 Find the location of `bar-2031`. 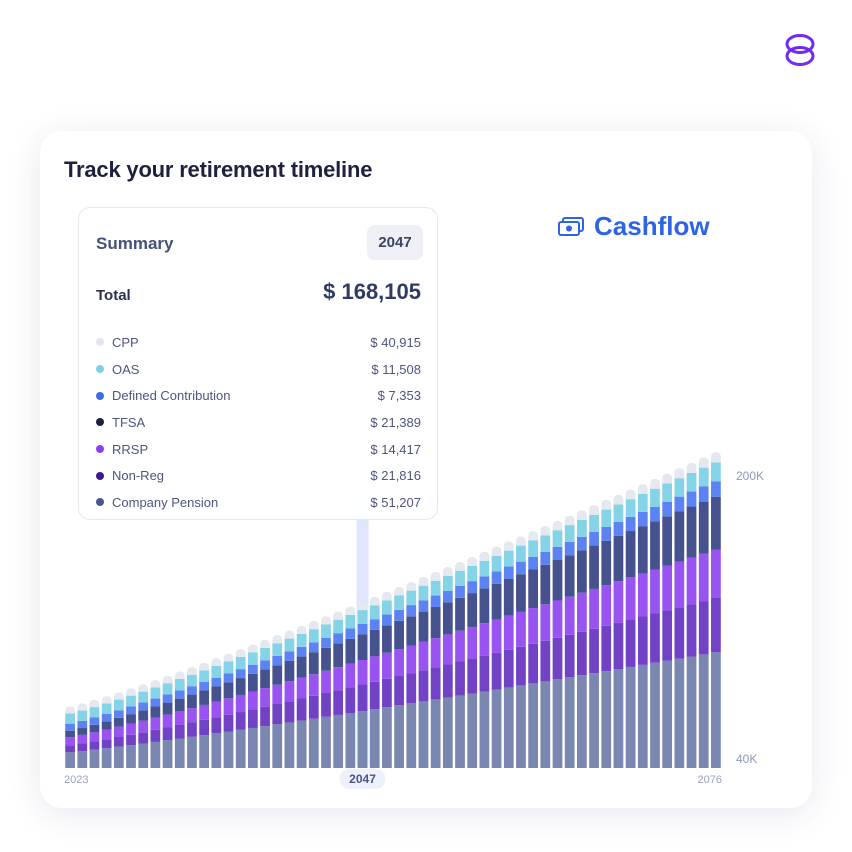

bar-2031 is located at coordinates (167, 721).